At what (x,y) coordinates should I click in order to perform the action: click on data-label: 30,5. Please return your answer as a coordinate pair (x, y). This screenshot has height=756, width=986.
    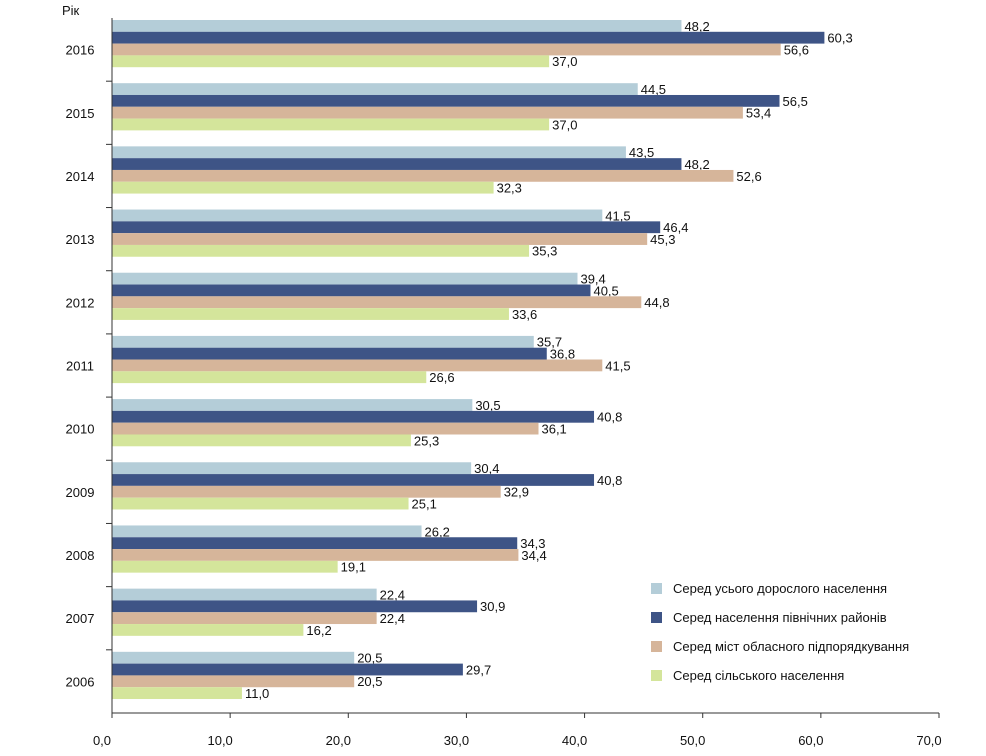
    Looking at the image, I should click on (487, 405).